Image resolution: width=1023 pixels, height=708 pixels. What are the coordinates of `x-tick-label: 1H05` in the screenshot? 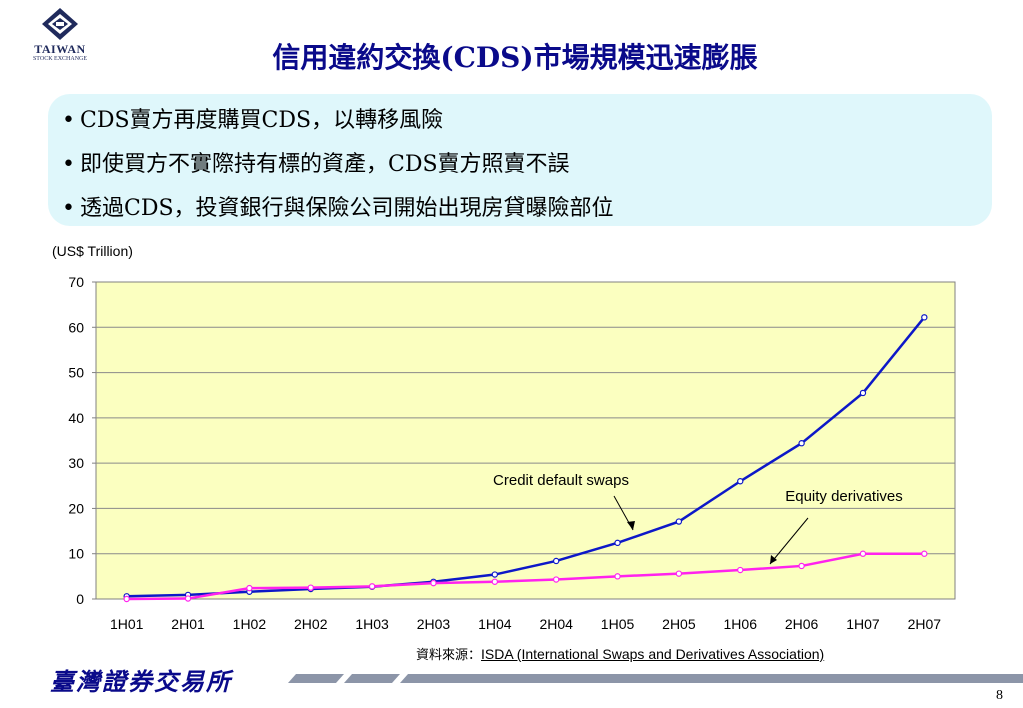 It's located at (618, 624).